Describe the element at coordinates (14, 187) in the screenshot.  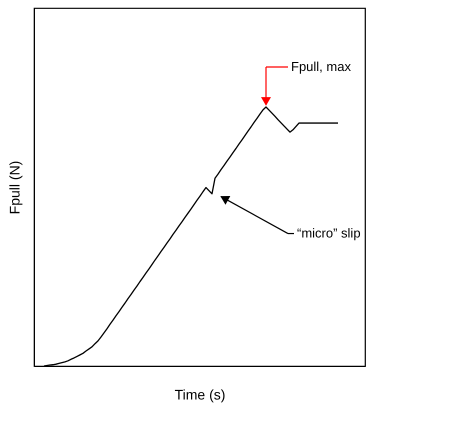
I see `y-axis-title: Fpull (N)` at that location.